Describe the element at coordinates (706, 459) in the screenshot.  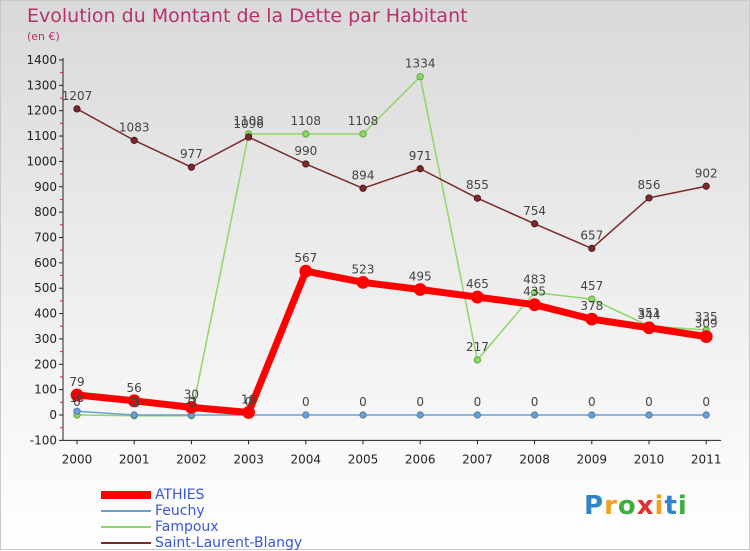
I see `x-tick-label: 2011` at that location.